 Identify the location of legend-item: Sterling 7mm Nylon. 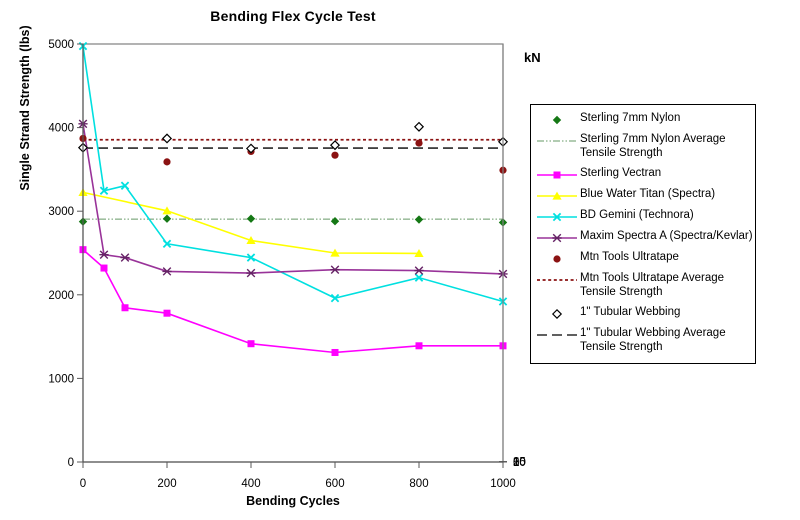
(645, 119).